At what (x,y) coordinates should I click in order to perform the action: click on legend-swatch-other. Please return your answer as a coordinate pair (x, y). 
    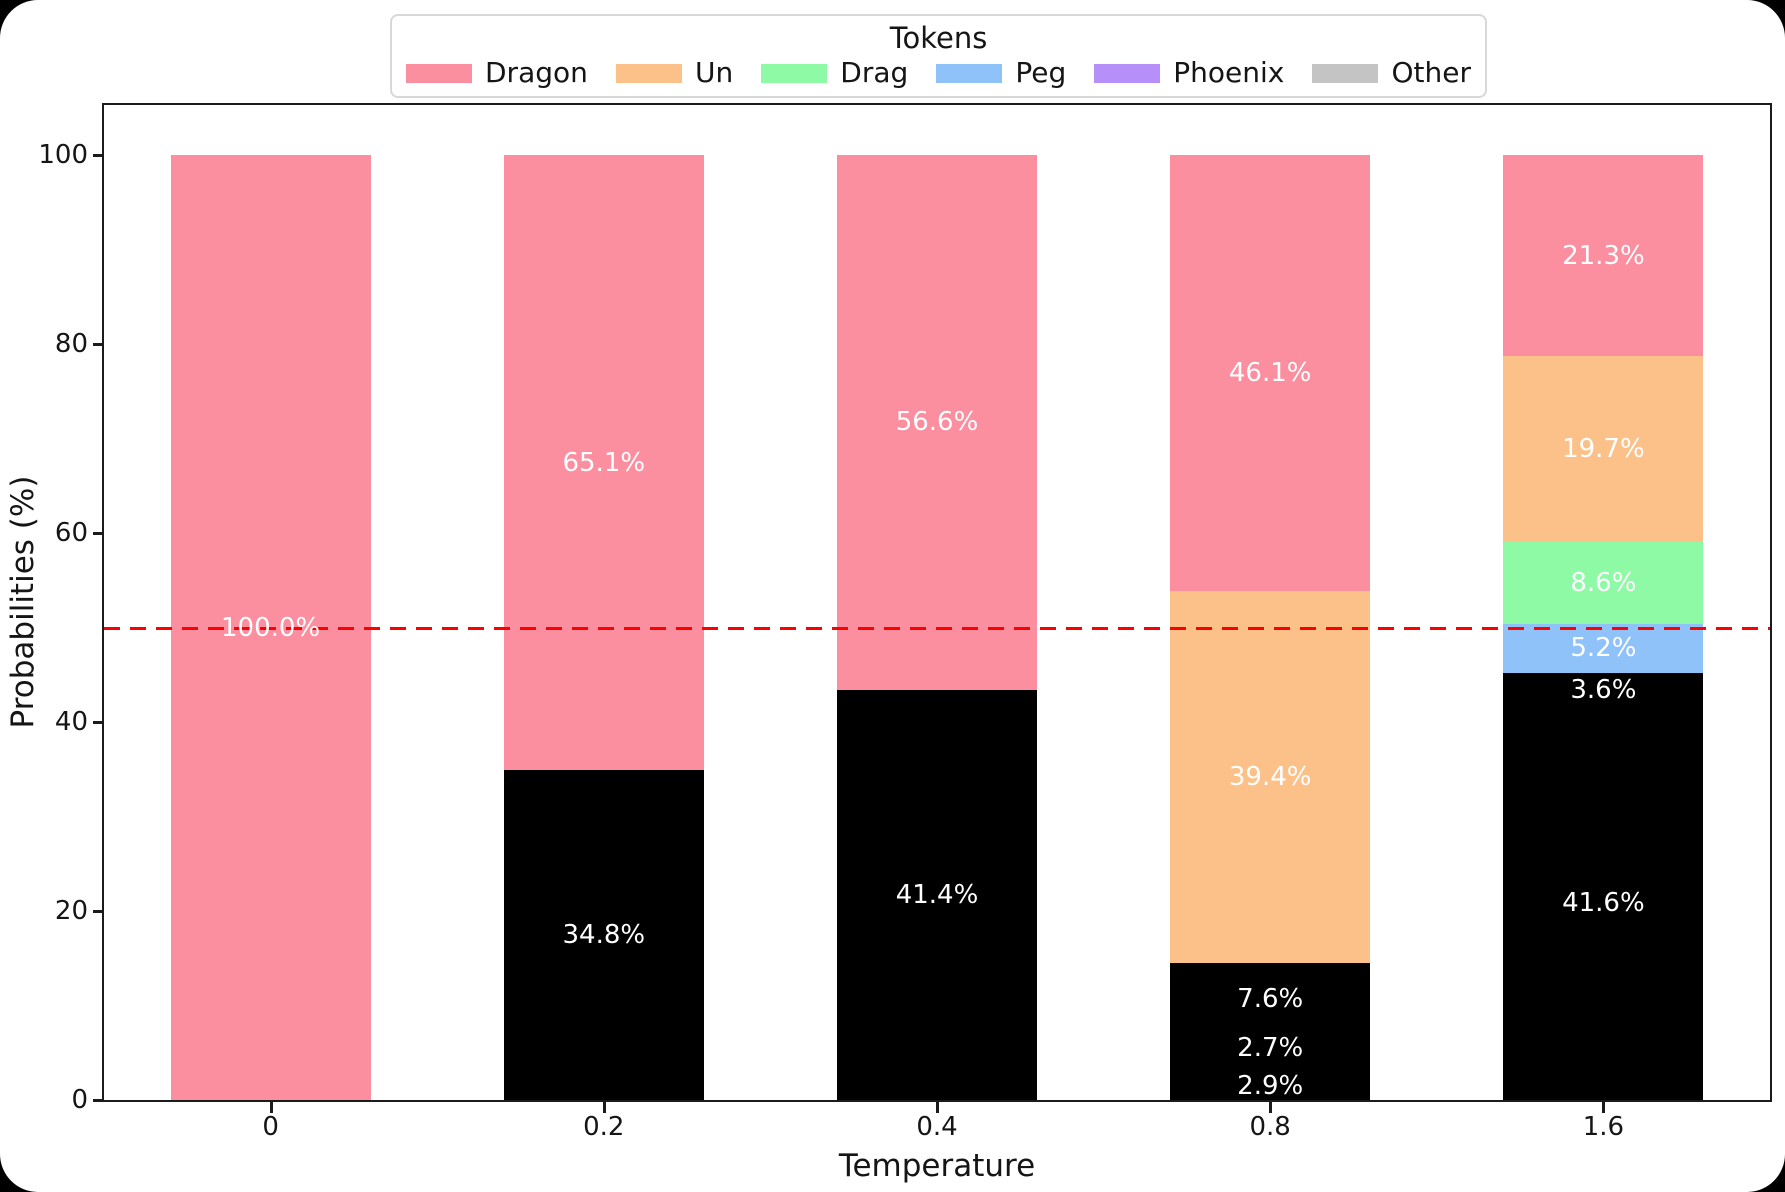
    Looking at the image, I should click on (1345, 73).